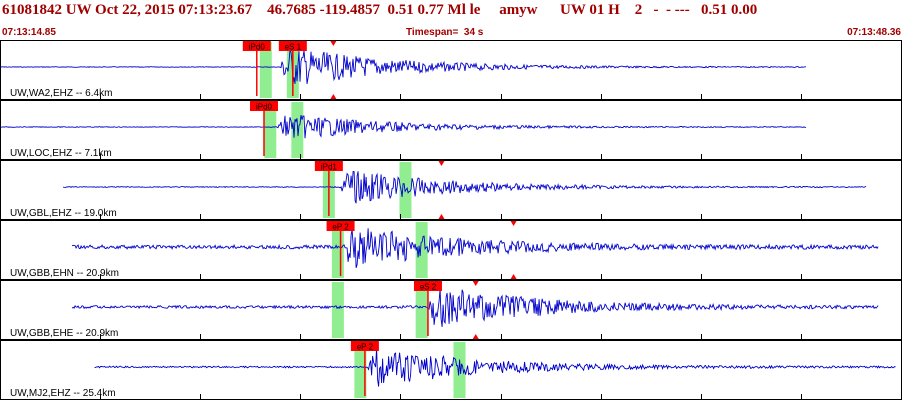  I want to click on trace-panel: eP 2 UW,MJ2,EHZ -- 25.4km, so click(451, 370).